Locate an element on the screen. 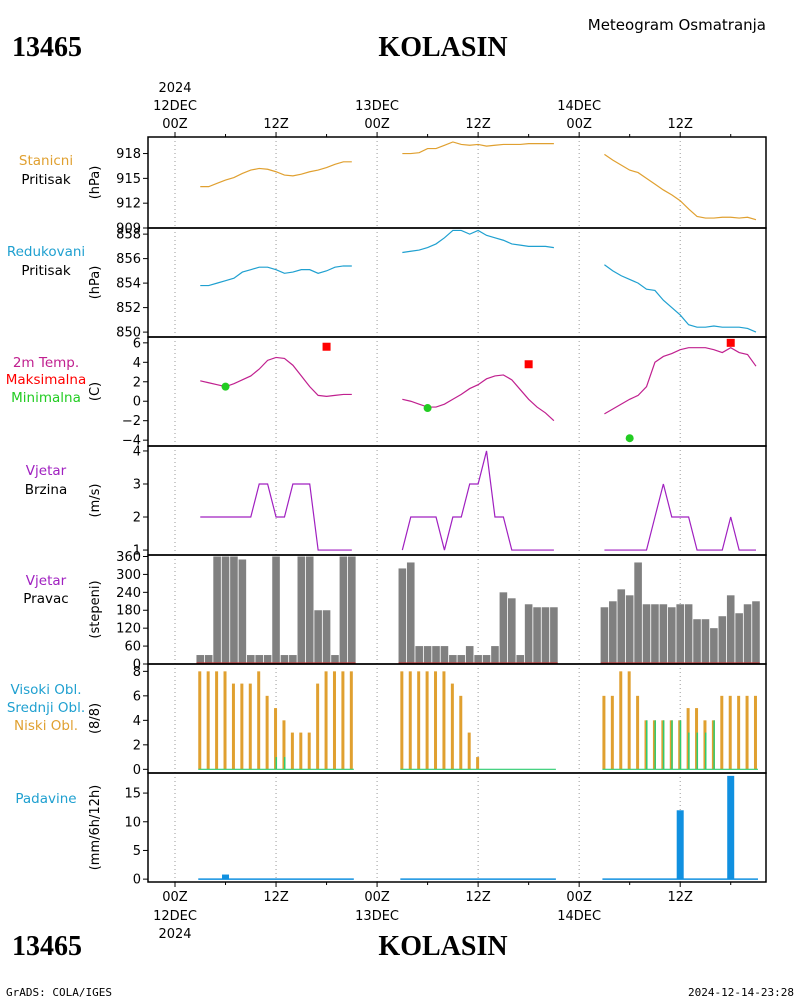  redukovani-pritisak-ytick-label: 852 is located at coordinates (128, 308).